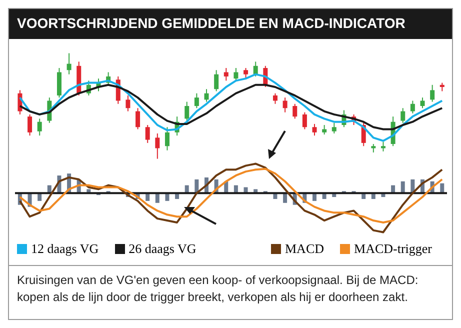 This screenshot has height=328, width=461. Describe the element at coordinates (304, 249) in the screenshot. I see `legend-label: MACD` at that location.